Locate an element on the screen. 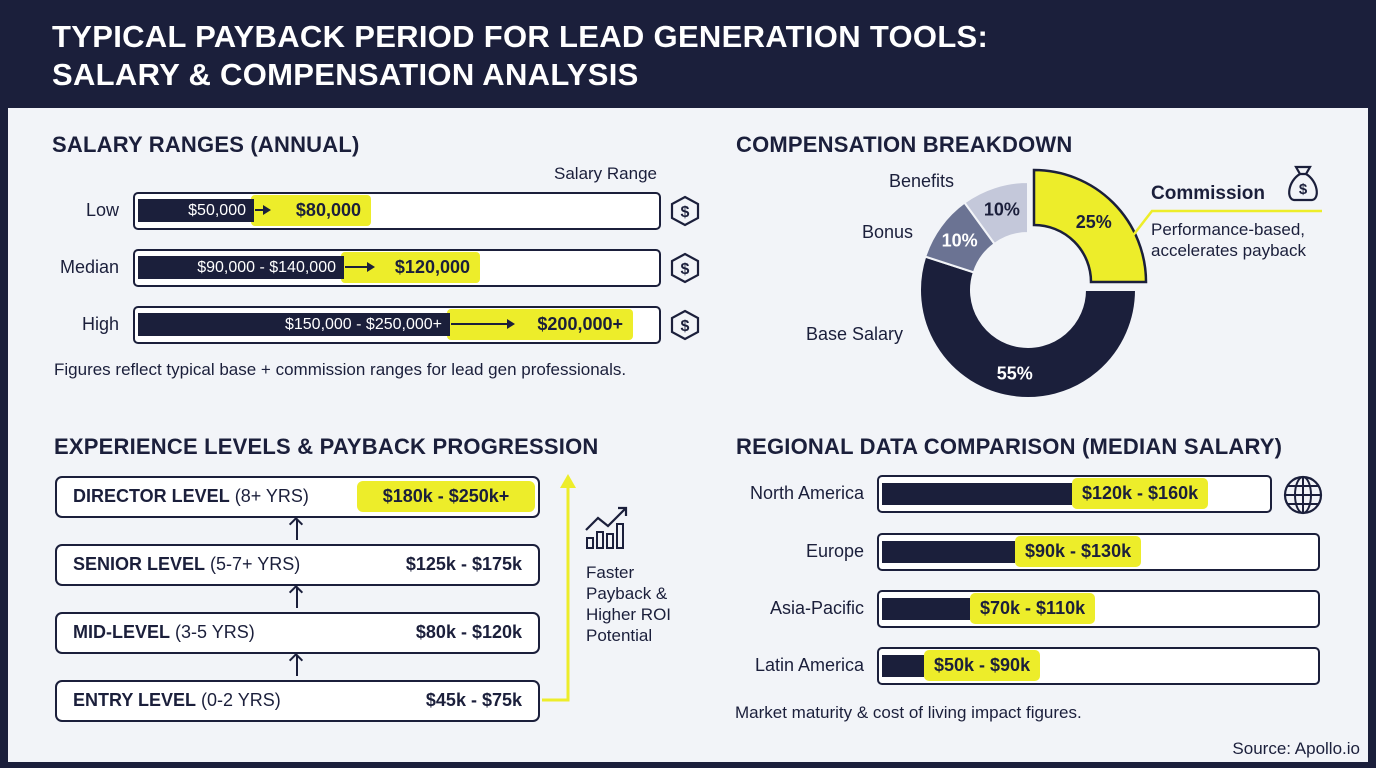 The width and height of the screenshot is (1376, 768). region-range: $70k - $110k is located at coordinates (1033, 608).